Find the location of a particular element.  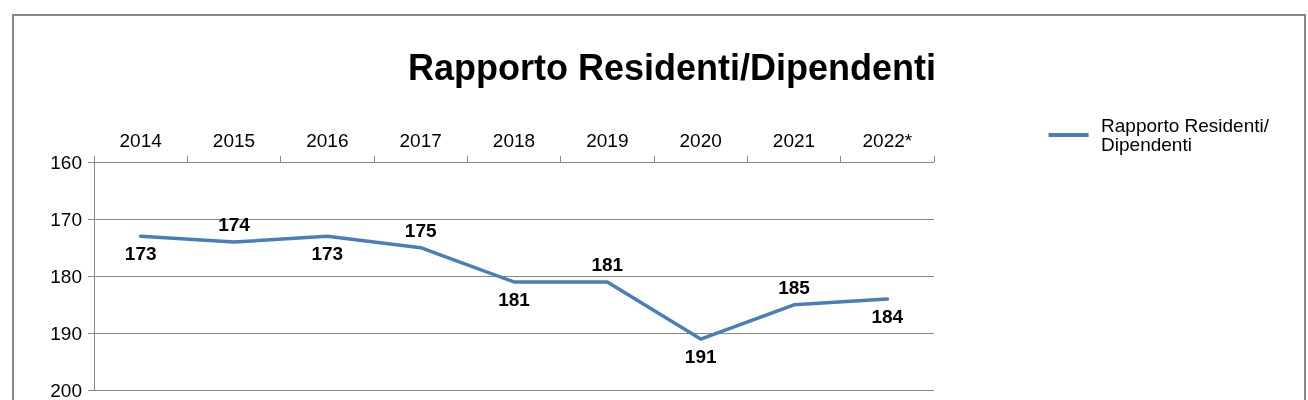

x-tick-label: 2014 is located at coordinates (141, 140).